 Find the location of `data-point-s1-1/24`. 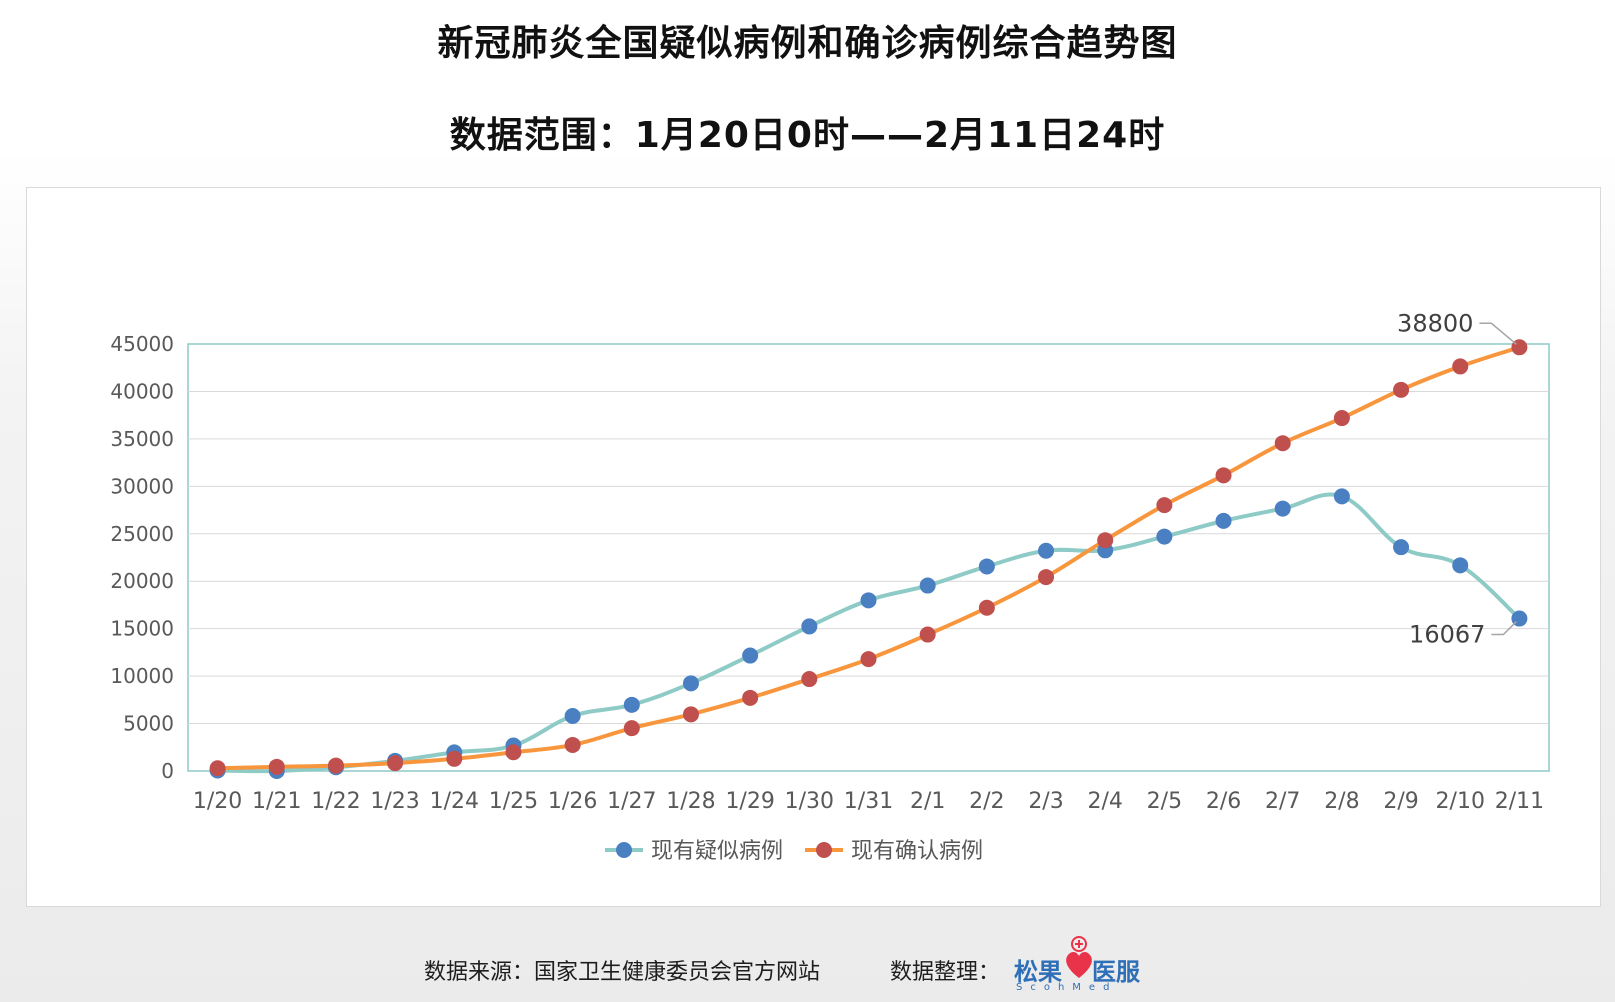

data-point-s1-1/24 is located at coordinates (454, 758).